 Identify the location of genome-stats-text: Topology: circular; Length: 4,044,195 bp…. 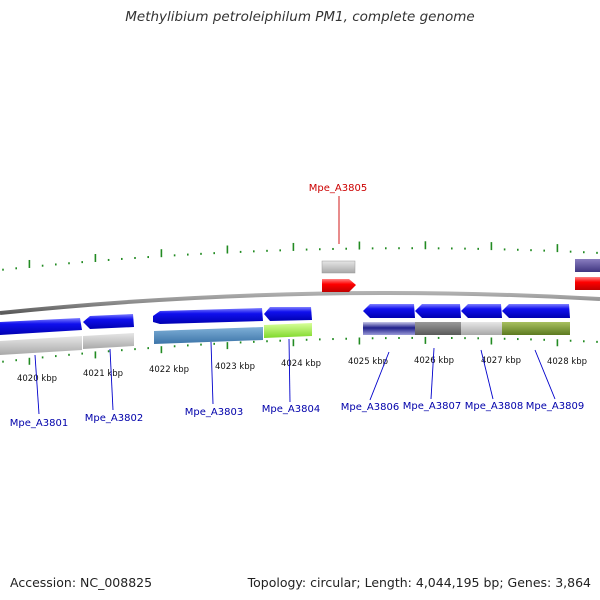
(419, 582).